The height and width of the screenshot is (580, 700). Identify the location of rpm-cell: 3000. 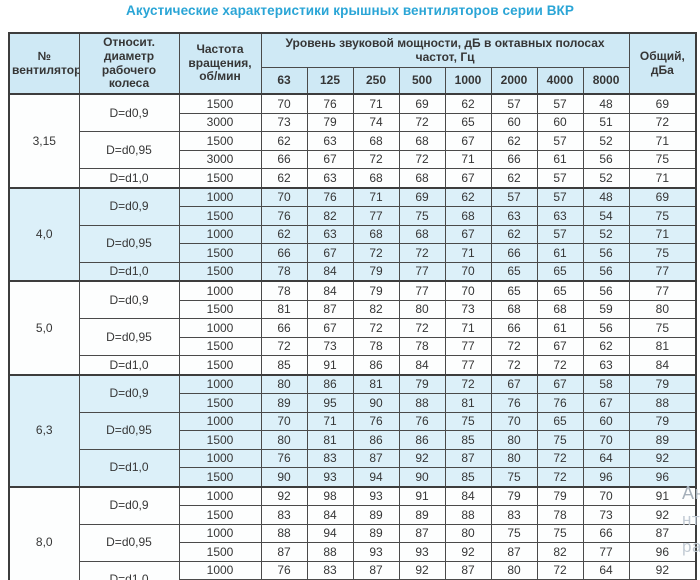
(220, 122).